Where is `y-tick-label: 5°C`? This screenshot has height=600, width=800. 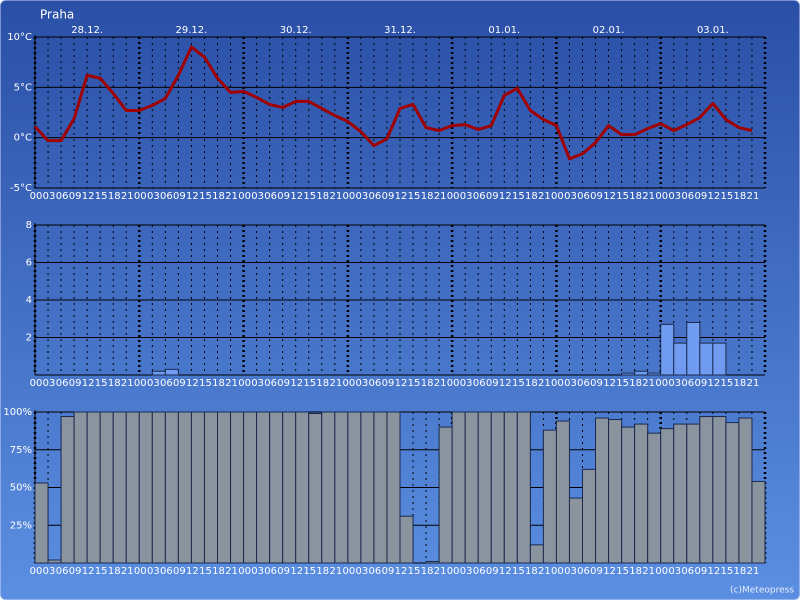
y-tick-label: 5°C is located at coordinates (23, 87).